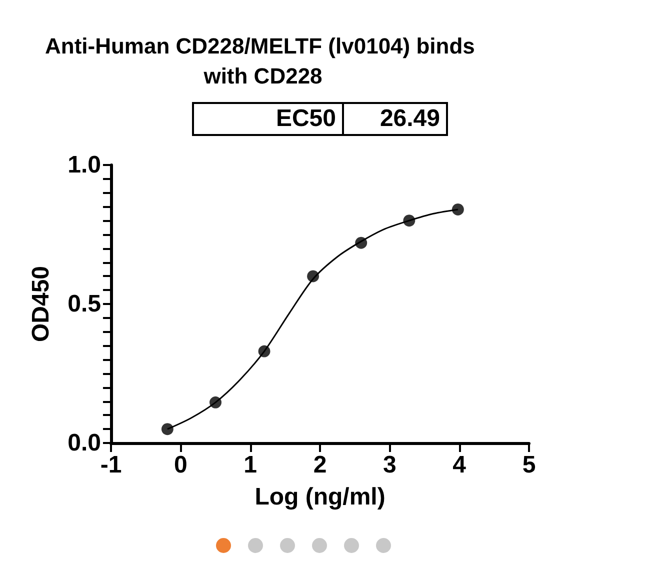 This screenshot has width=668, height=580. Describe the element at coordinates (394, 119) in the screenshot. I see `text: 26.49` at that location.